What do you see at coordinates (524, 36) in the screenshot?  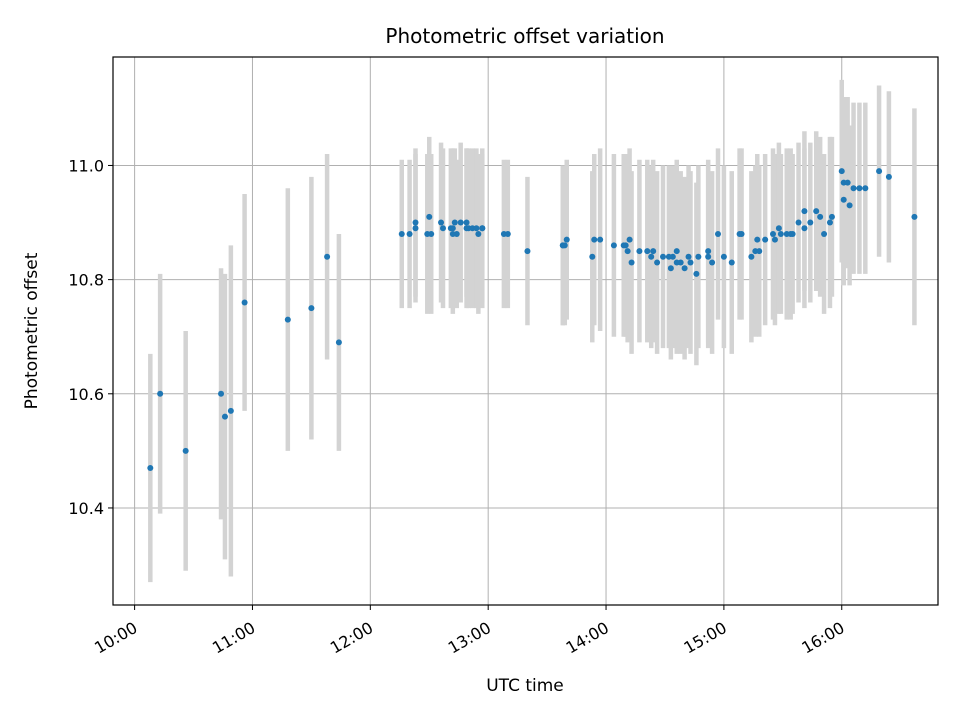 I see `chart-title: Photometric offset variation` at bounding box center [524, 36].